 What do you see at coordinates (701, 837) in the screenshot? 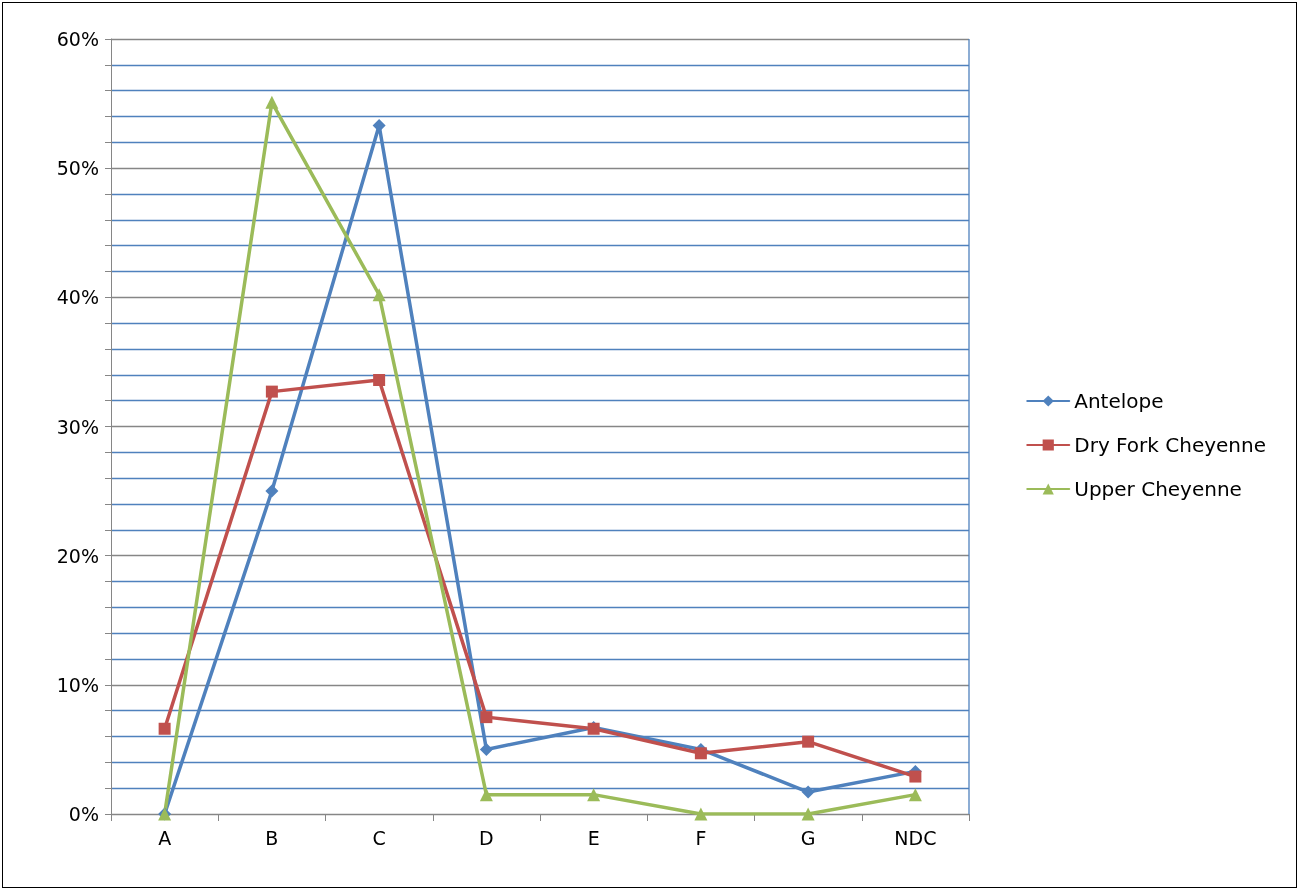
I see `x-tick-label: F` at bounding box center [701, 837].